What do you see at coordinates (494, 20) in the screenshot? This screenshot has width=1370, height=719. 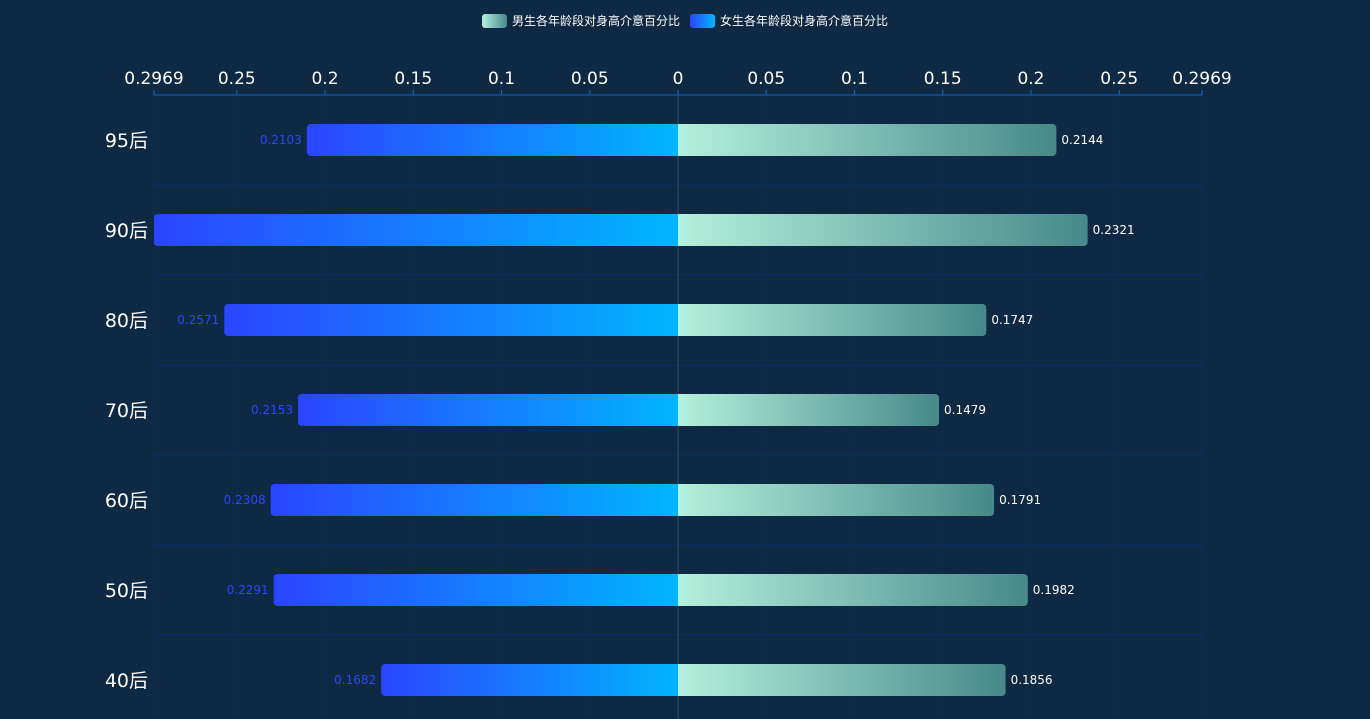 I see `legend-swatch-male` at bounding box center [494, 20].